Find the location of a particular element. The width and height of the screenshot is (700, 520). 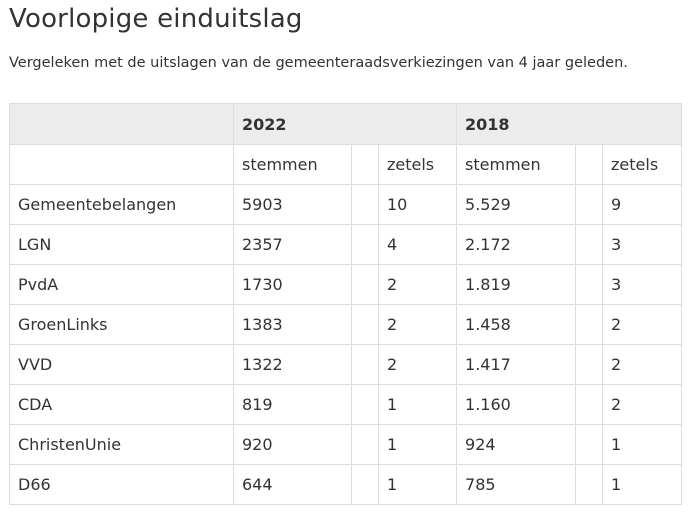

table-row: CDA 819 1 1.160 2 is located at coordinates (346, 404).